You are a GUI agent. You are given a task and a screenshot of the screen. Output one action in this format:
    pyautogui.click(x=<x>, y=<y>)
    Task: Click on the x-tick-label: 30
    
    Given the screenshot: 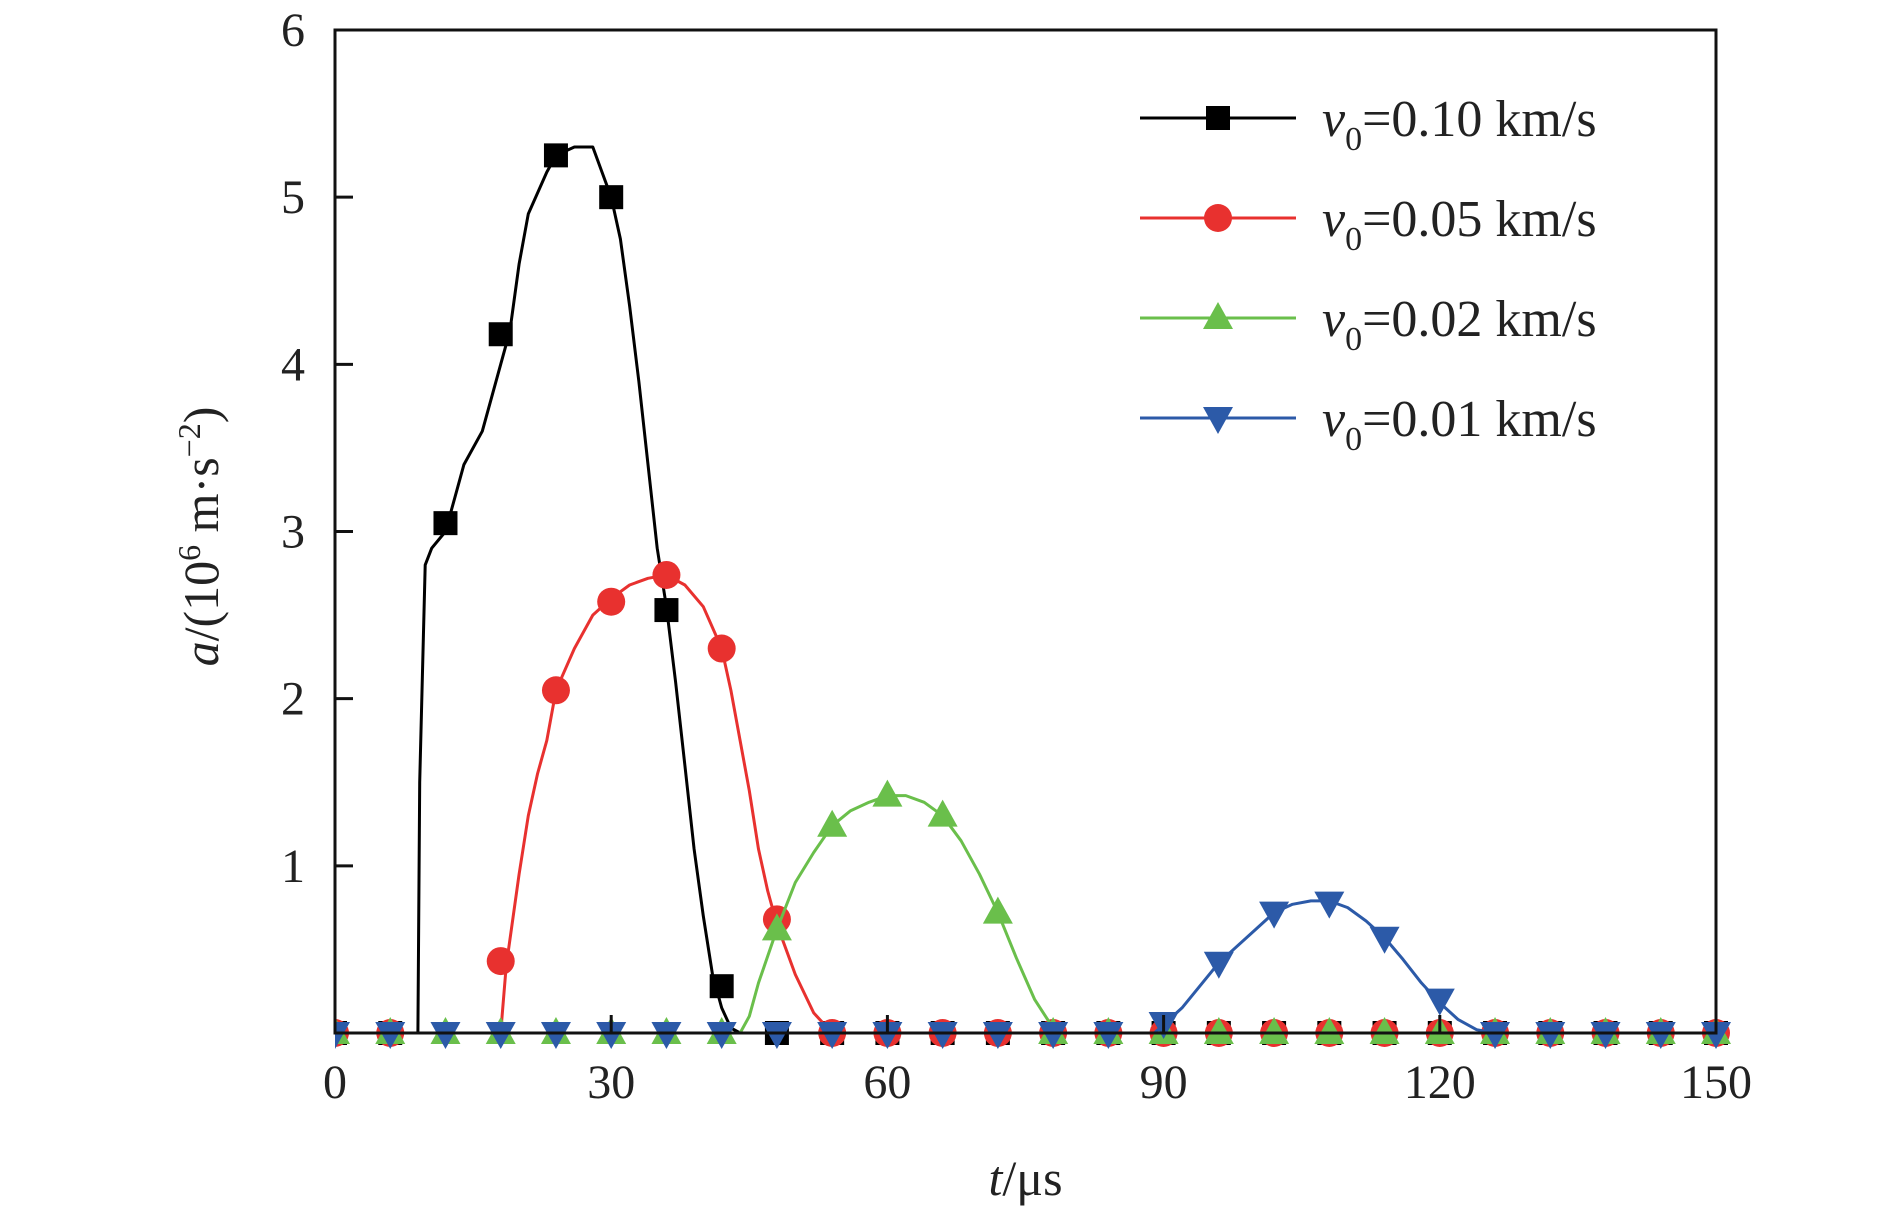 What is the action you would take?
    pyautogui.click(x=611, y=1082)
    